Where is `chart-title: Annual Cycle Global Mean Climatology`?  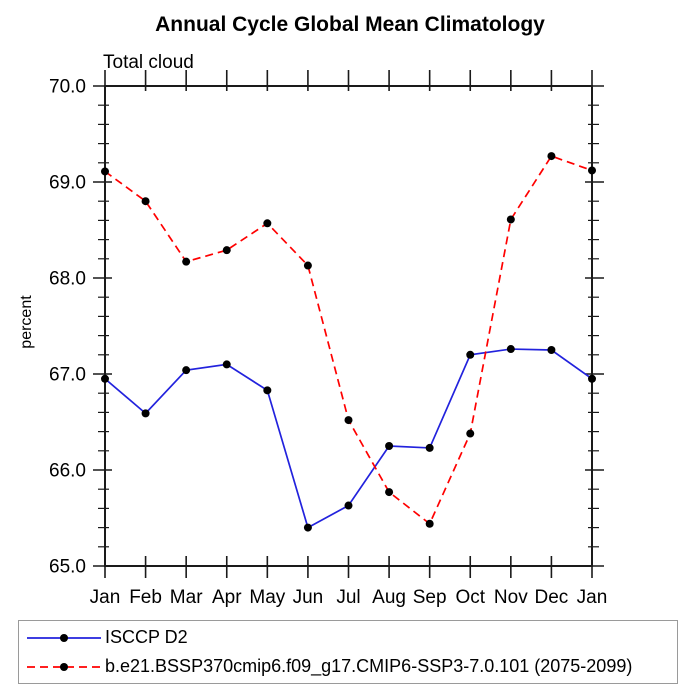
chart-title: Annual Cycle Global Mean Climatology is located at coordinates (350, 24).